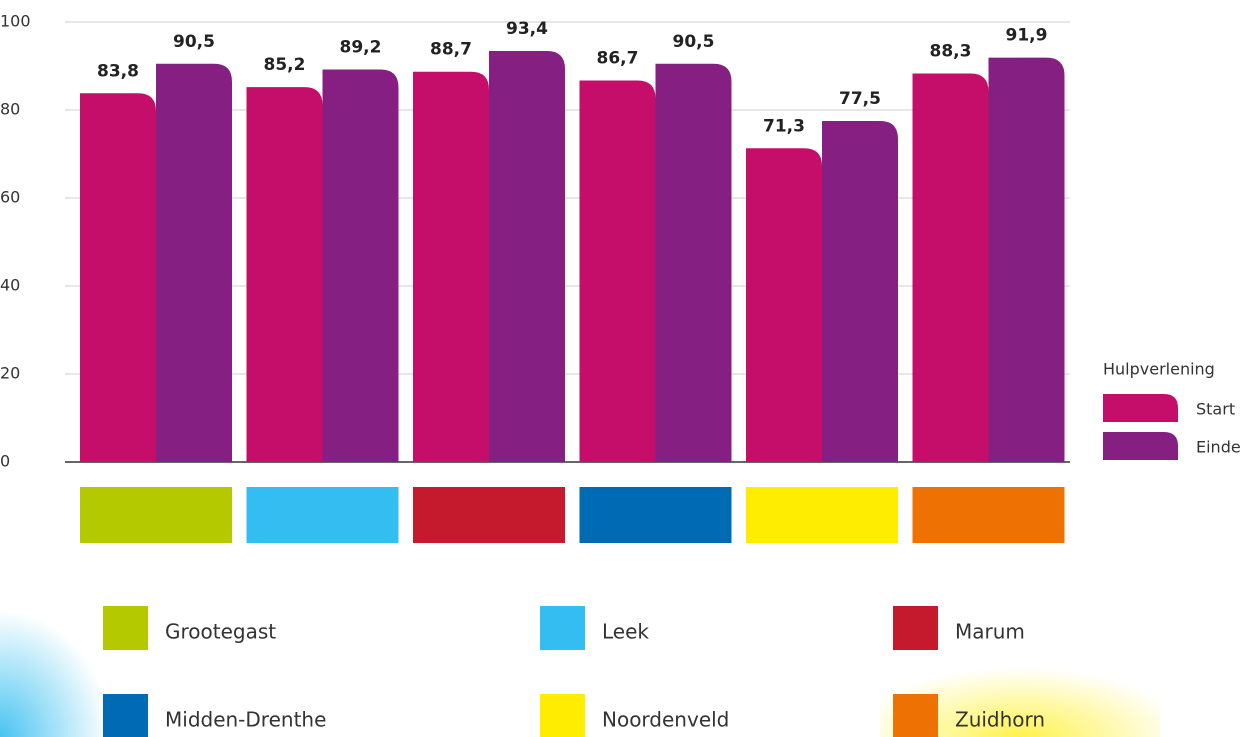 The image size is (1252, 737). Describe the element at coordinates (1159, 369) in the screenshot. I see `legend-title: Hulpverlening` at that location.